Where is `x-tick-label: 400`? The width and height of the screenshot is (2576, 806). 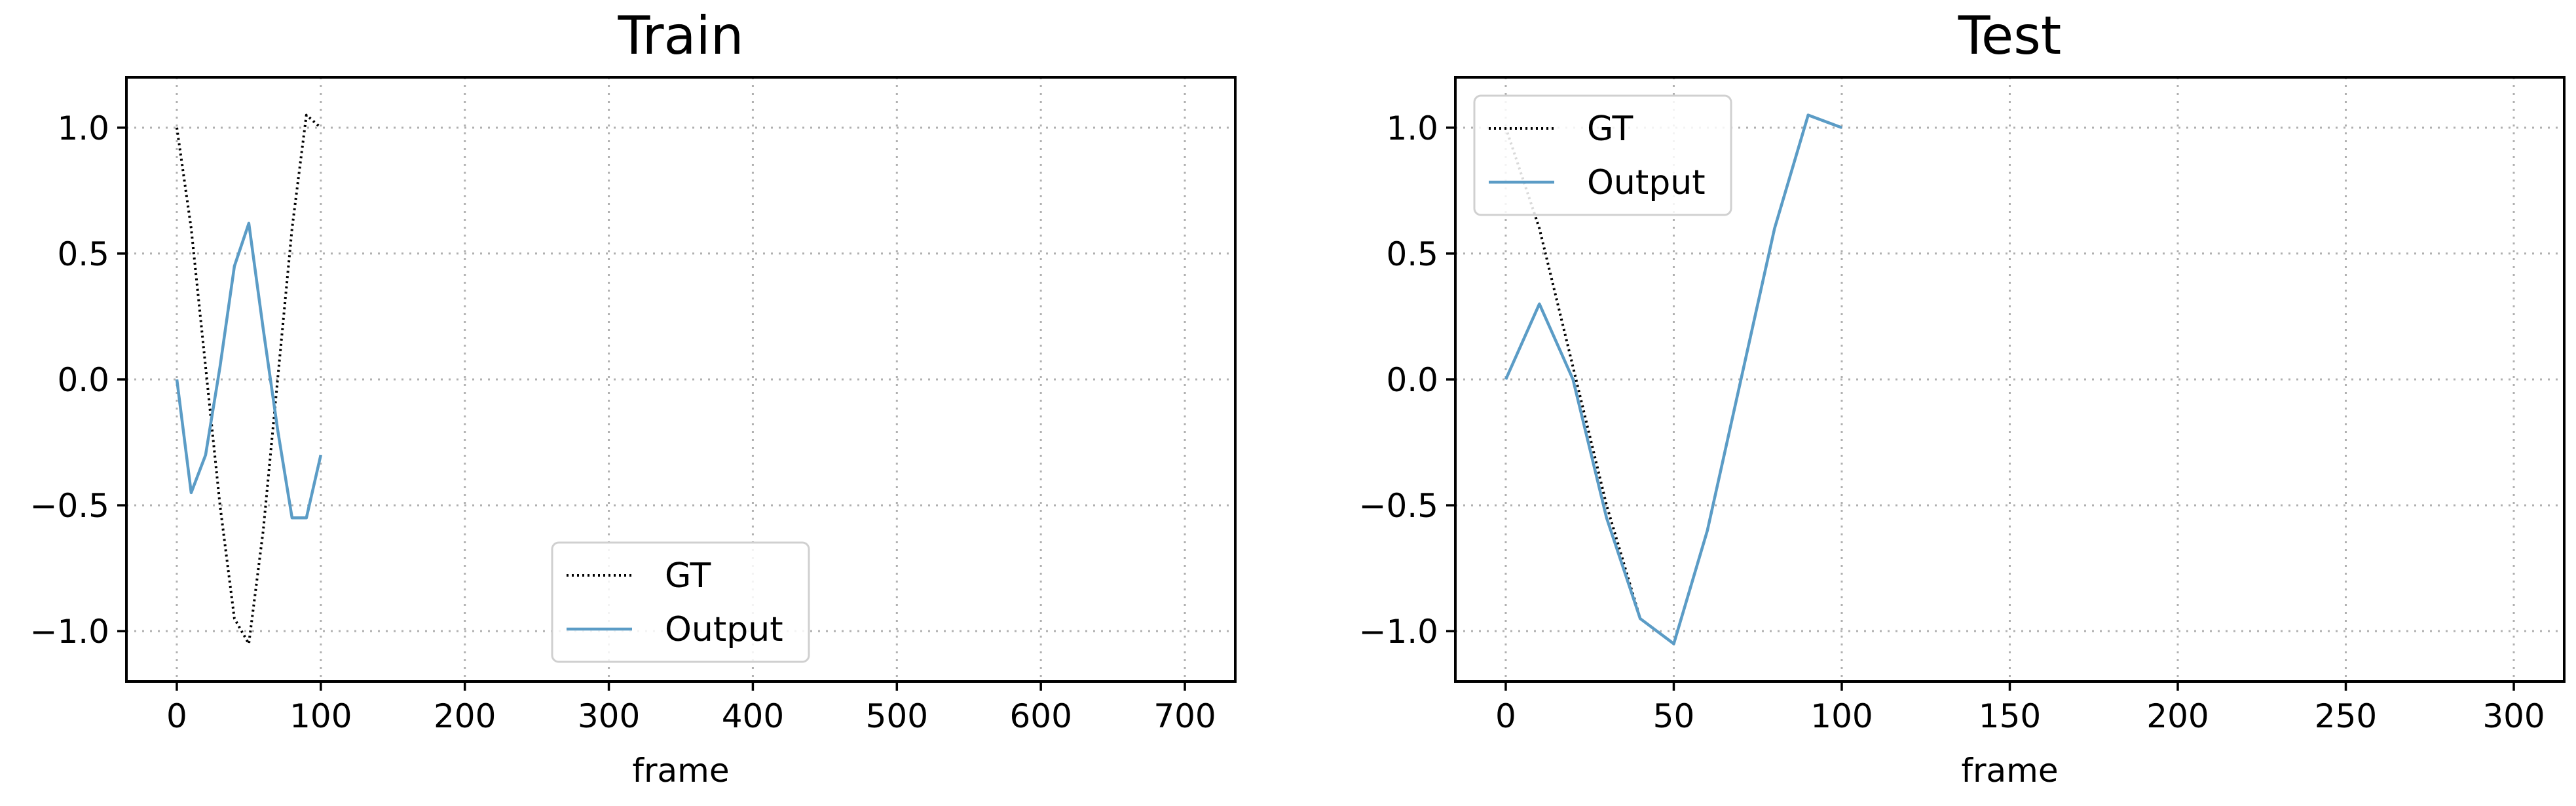 x-tick-label: 400 is located at coordinates (753, 716).